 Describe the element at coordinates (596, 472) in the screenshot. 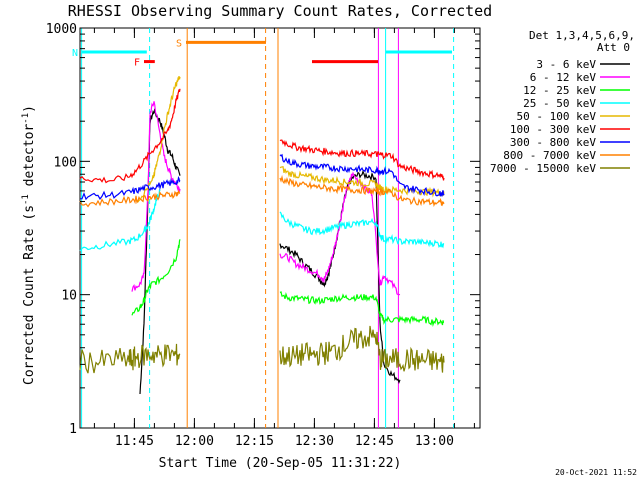

I see `generation-timestamp: 20-Oct-2021 11:52` at that location.